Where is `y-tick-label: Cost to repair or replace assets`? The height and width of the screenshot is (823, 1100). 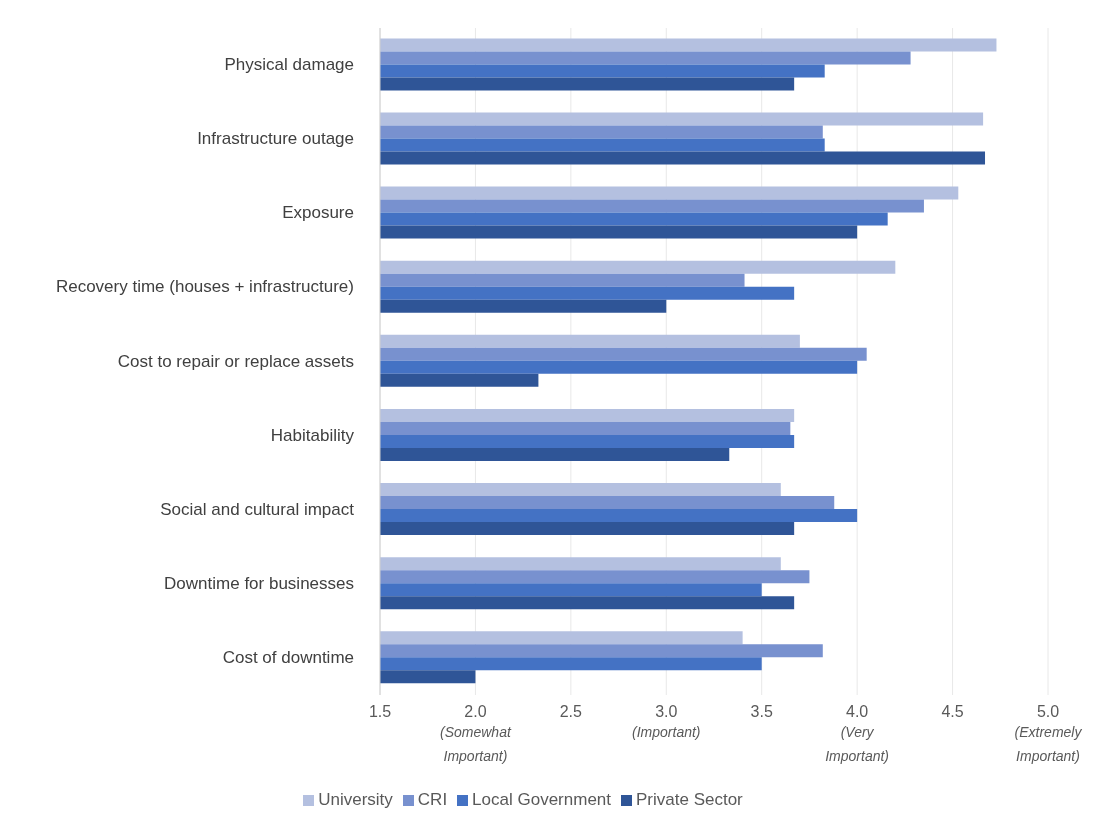 y-tick-label: Cost to repair or replace assets is located at coordinates (235, 361).